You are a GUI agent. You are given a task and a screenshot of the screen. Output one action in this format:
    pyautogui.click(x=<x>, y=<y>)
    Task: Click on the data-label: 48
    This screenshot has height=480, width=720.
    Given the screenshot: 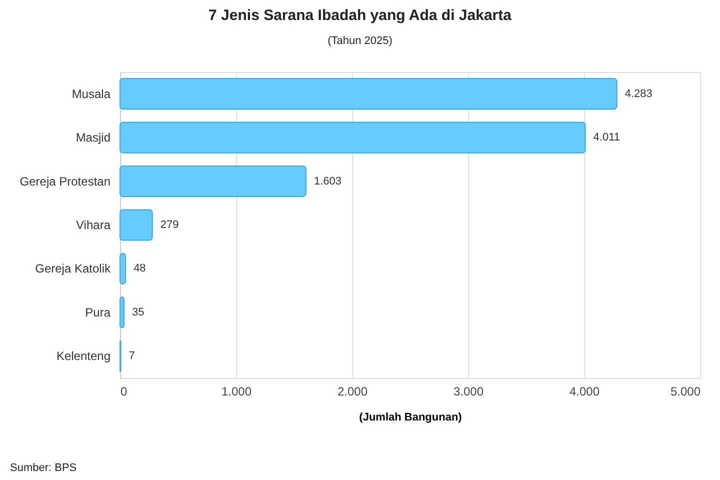 What is the action you would take?
    pyautogui.click(x=140, y=268)
    